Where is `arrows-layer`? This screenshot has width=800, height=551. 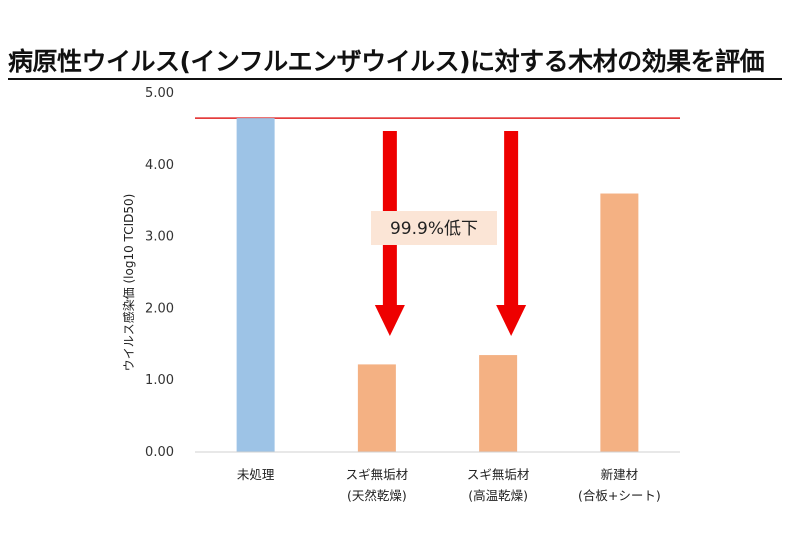 arrows-layer is located at coordinates (449, 233).